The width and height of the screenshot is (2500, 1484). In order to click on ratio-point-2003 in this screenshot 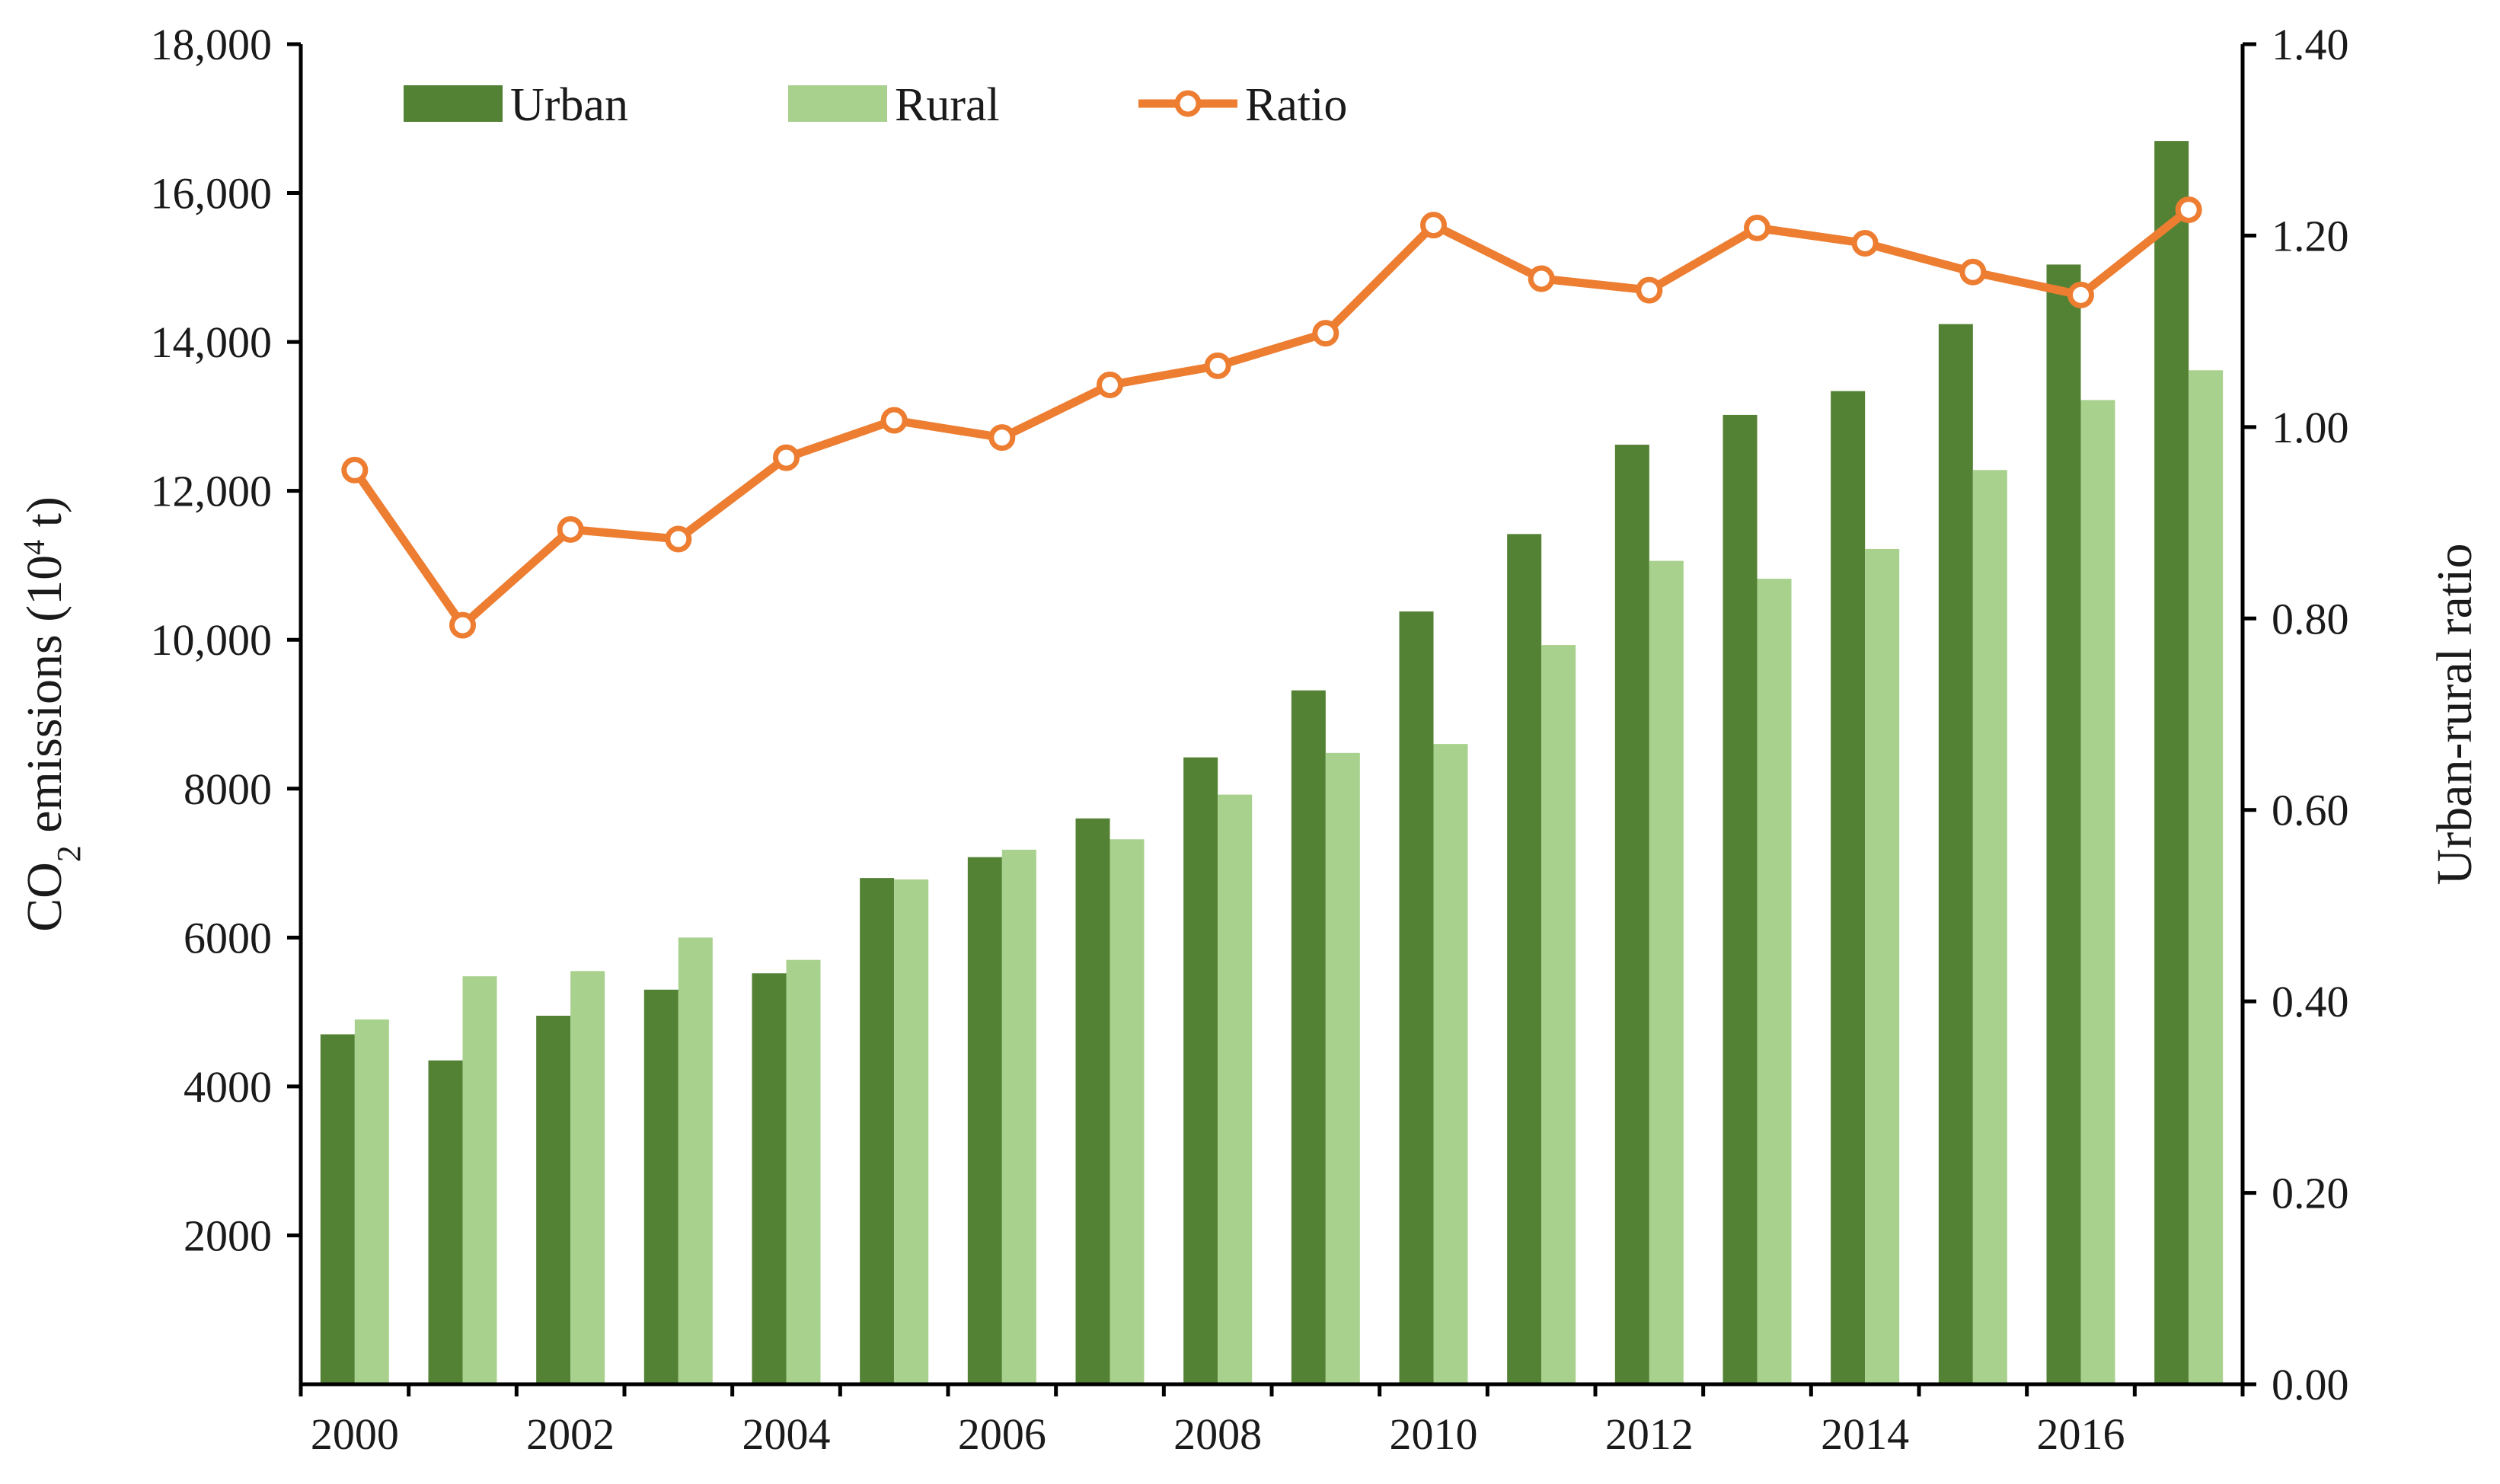, I will do `click(678, 539)`.